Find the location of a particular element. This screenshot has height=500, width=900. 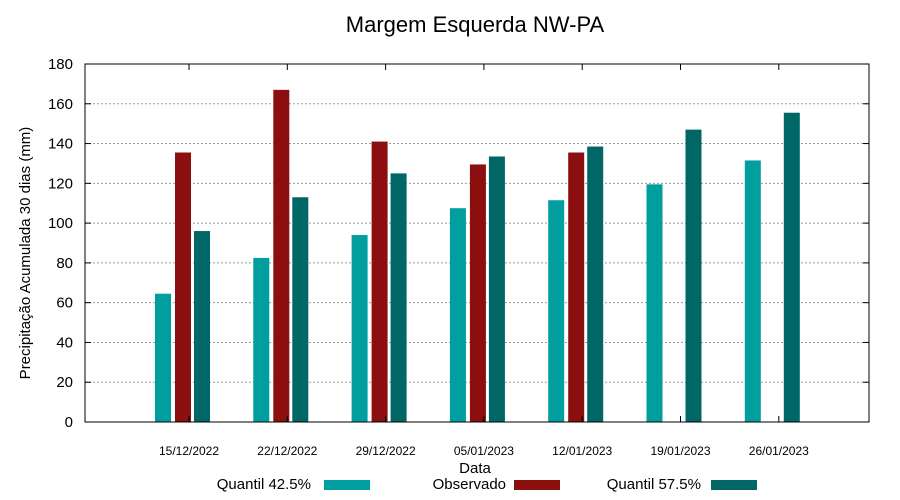

x-tick-label: 26/01/2023 is located at coordinates (779, 451).